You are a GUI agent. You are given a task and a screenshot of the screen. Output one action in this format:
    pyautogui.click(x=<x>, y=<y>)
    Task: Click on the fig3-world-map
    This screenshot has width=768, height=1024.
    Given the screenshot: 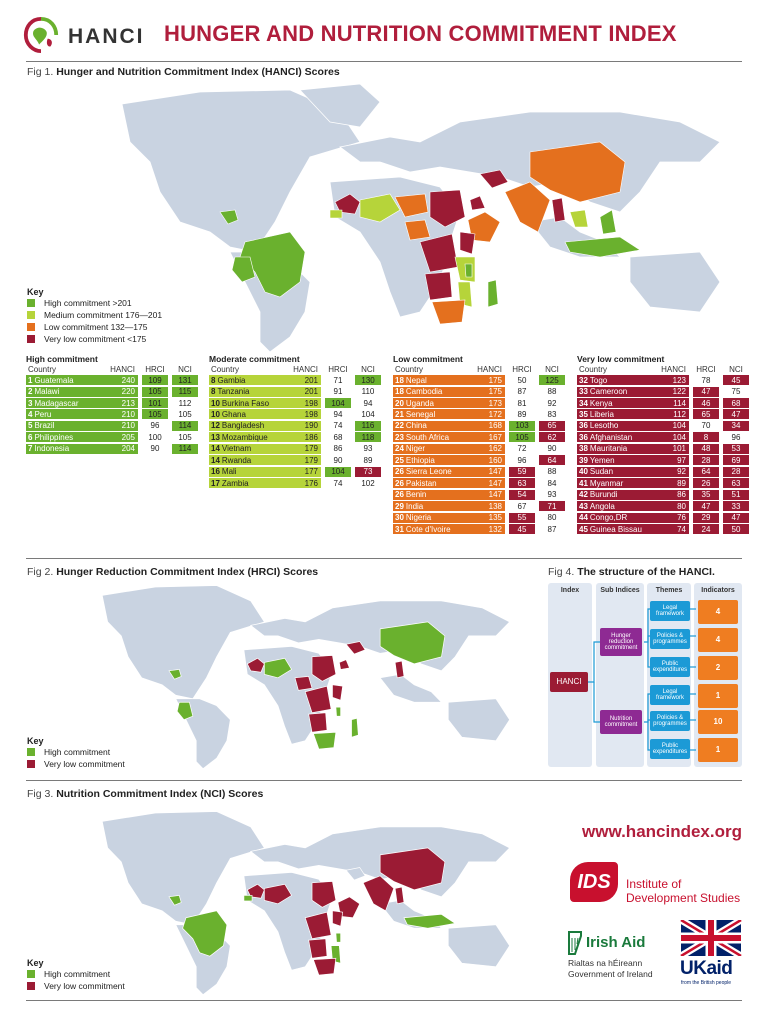 What is the action you would take?
    pyautogui.click(x=295, y=901)
    